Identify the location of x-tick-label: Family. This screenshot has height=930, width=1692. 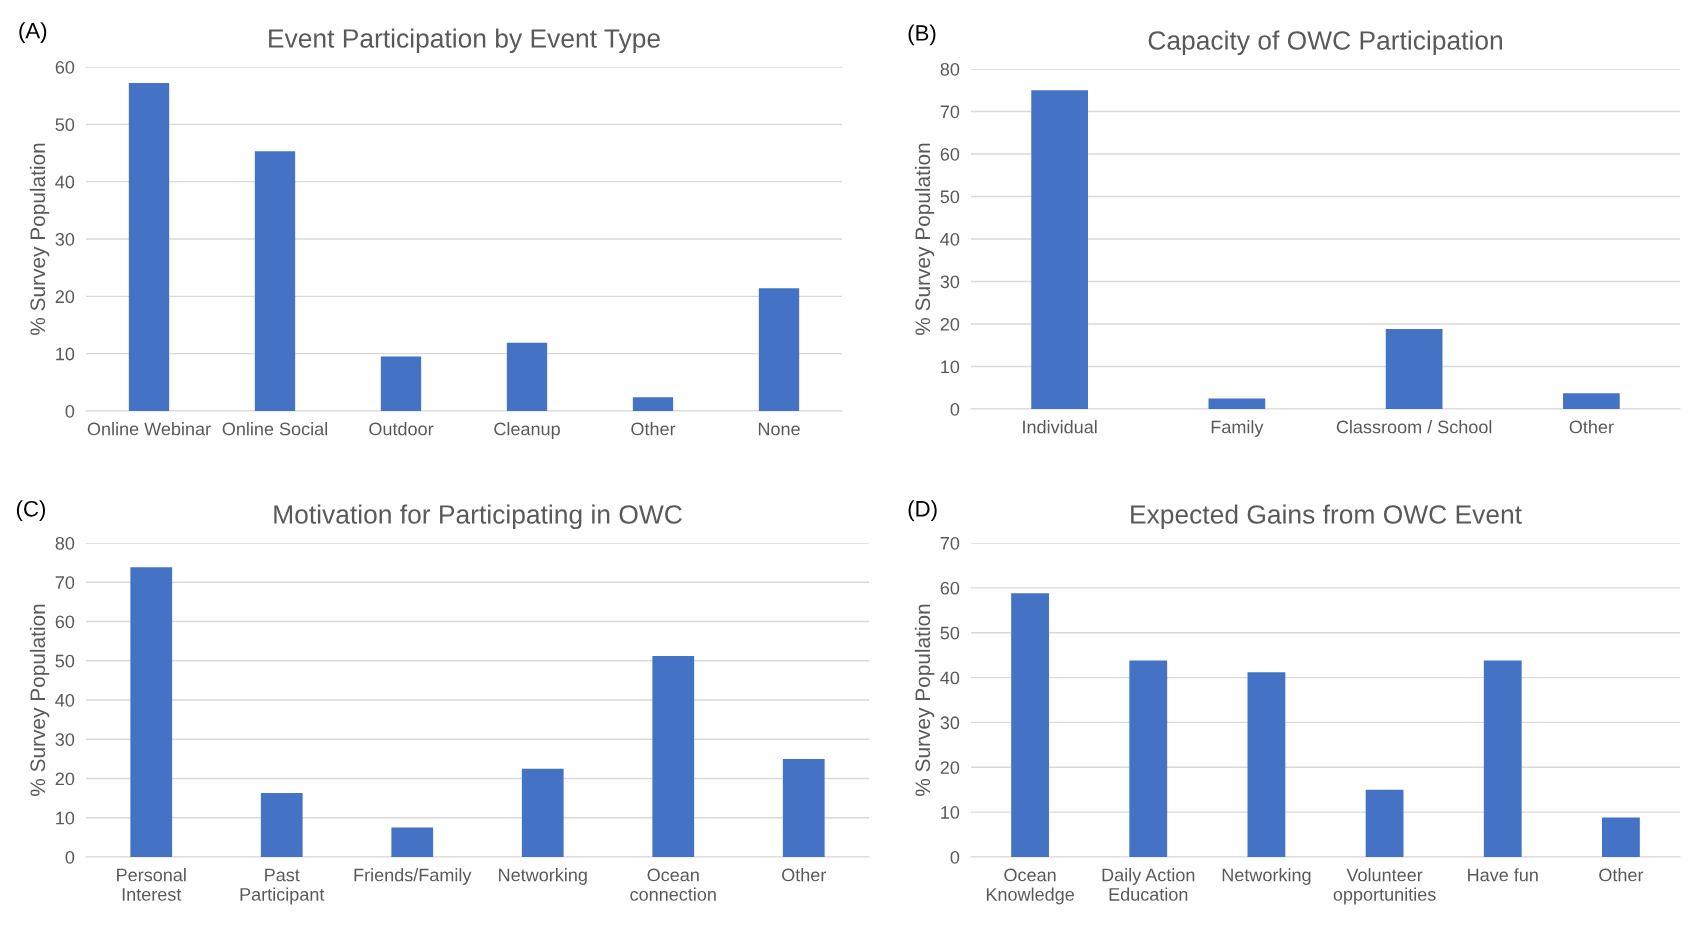
(1237, 428).